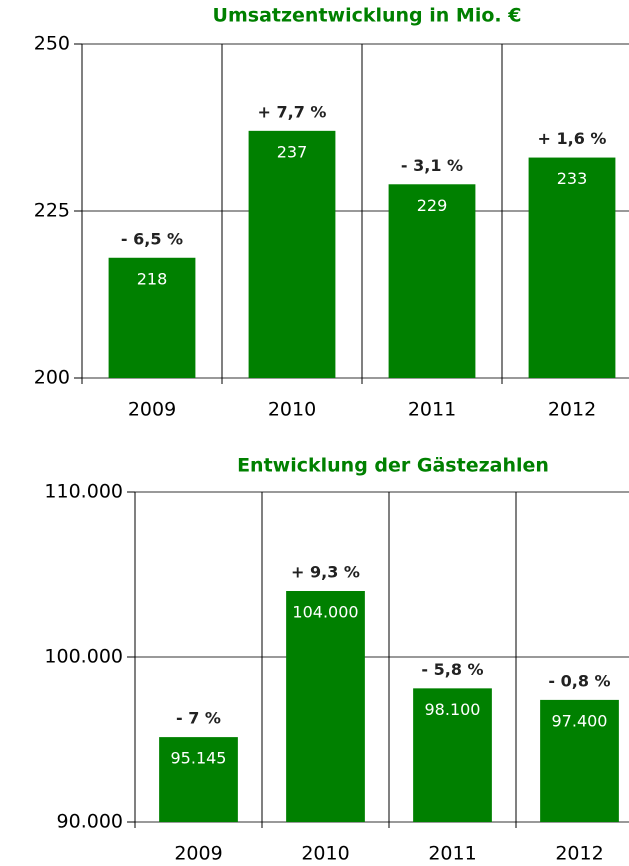 The width and height of the screenshot is (629, 866). What do you see at coordinates (152, 238) in the screenshot?
I see `annotation: - 6,5 %` at bounding box center [152, 238].